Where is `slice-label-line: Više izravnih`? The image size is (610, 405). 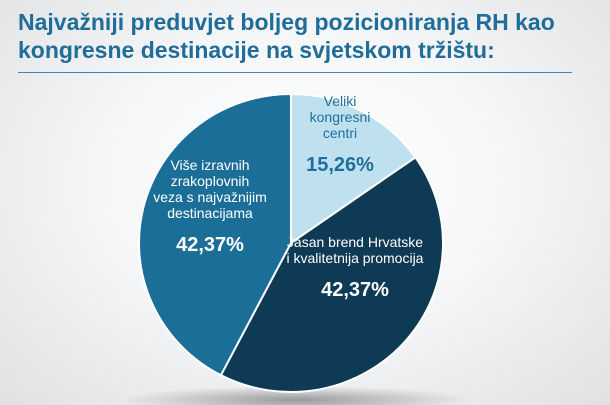
slice-label-line: Više izravnih is located at coordinates (209, 165).